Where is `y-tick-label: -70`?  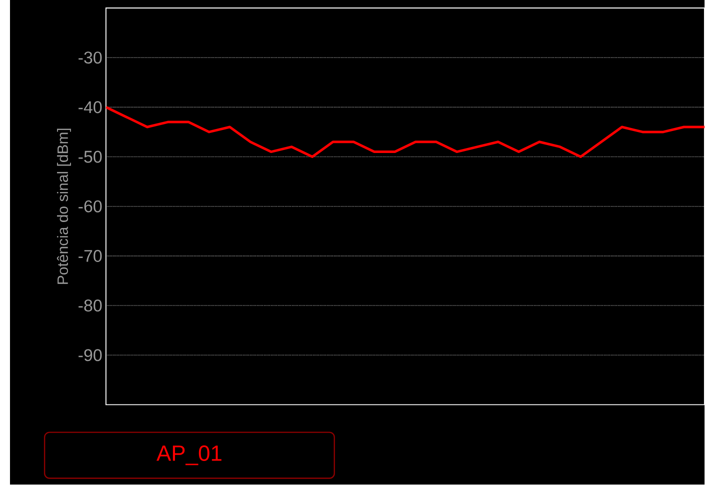
y-tick-label: -70 is located at coordinates (90, 256).